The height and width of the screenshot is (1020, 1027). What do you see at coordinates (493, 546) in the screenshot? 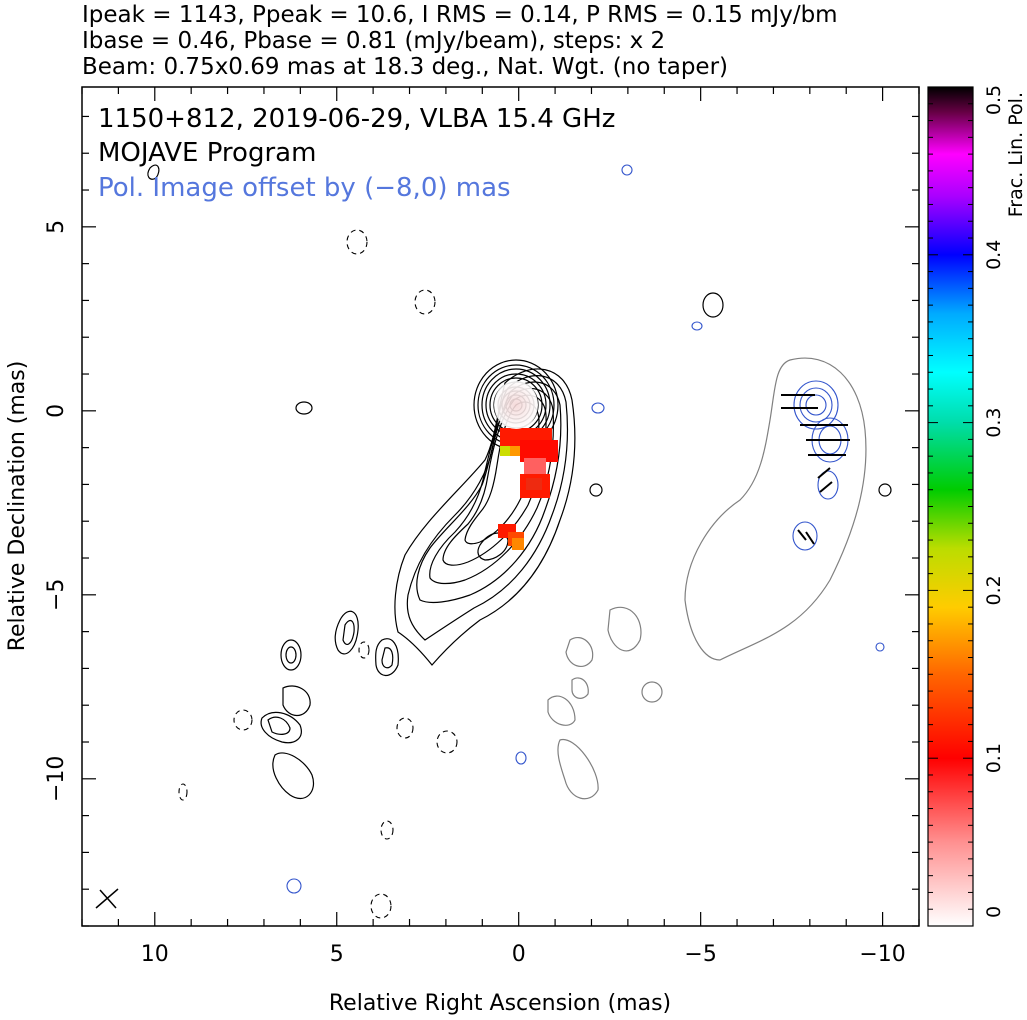
I see `jet-knot-contour` at bounding box center [493, 546].